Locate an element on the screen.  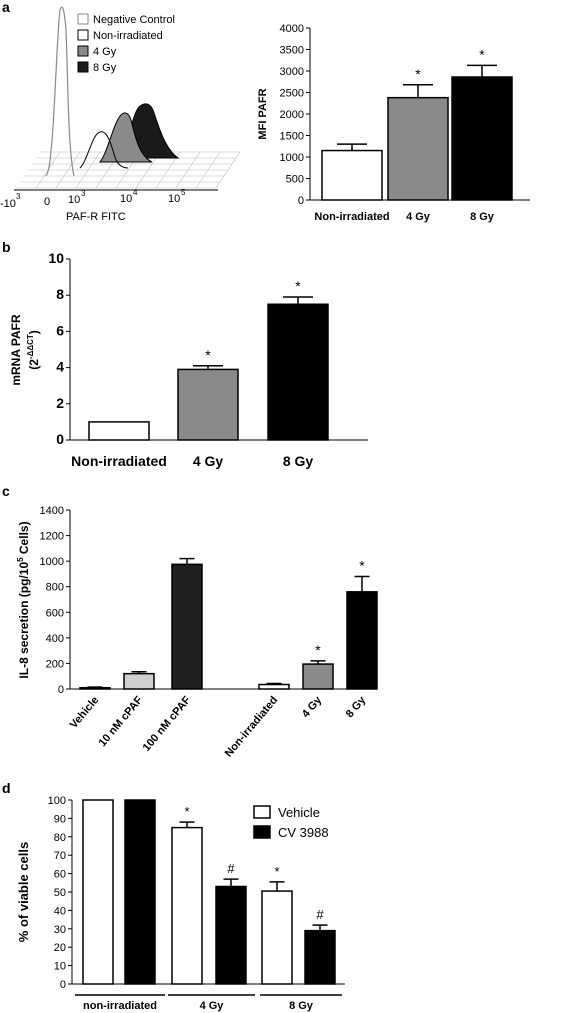
panel-label-b: b is located at coordinates (6, 247).